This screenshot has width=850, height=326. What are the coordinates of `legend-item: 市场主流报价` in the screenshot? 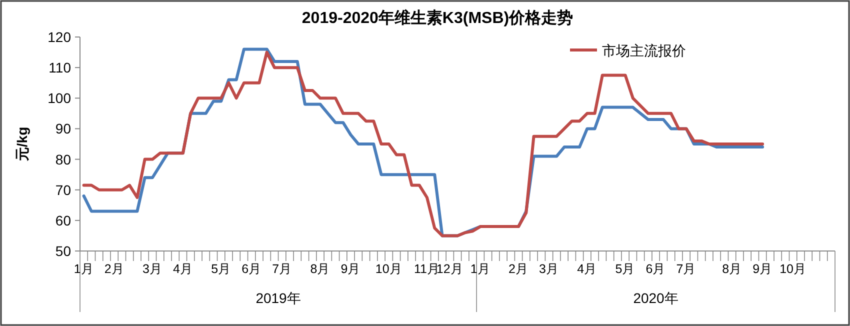 It's located at (628, 50).